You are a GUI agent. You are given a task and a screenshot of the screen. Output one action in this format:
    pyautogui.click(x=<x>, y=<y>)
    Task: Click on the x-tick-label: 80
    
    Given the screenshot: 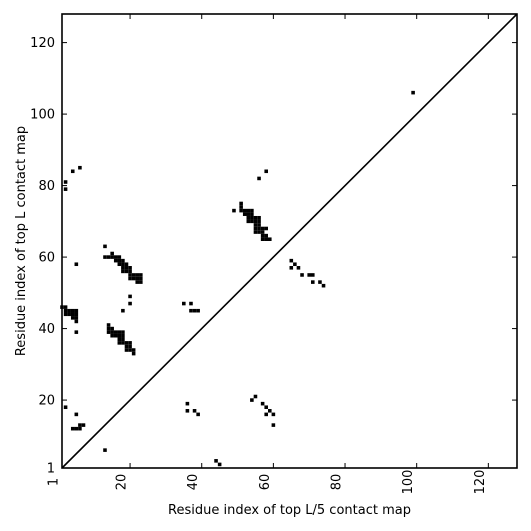 What is the action you would take?
    pyautogui.click(x=337, y=482)
    